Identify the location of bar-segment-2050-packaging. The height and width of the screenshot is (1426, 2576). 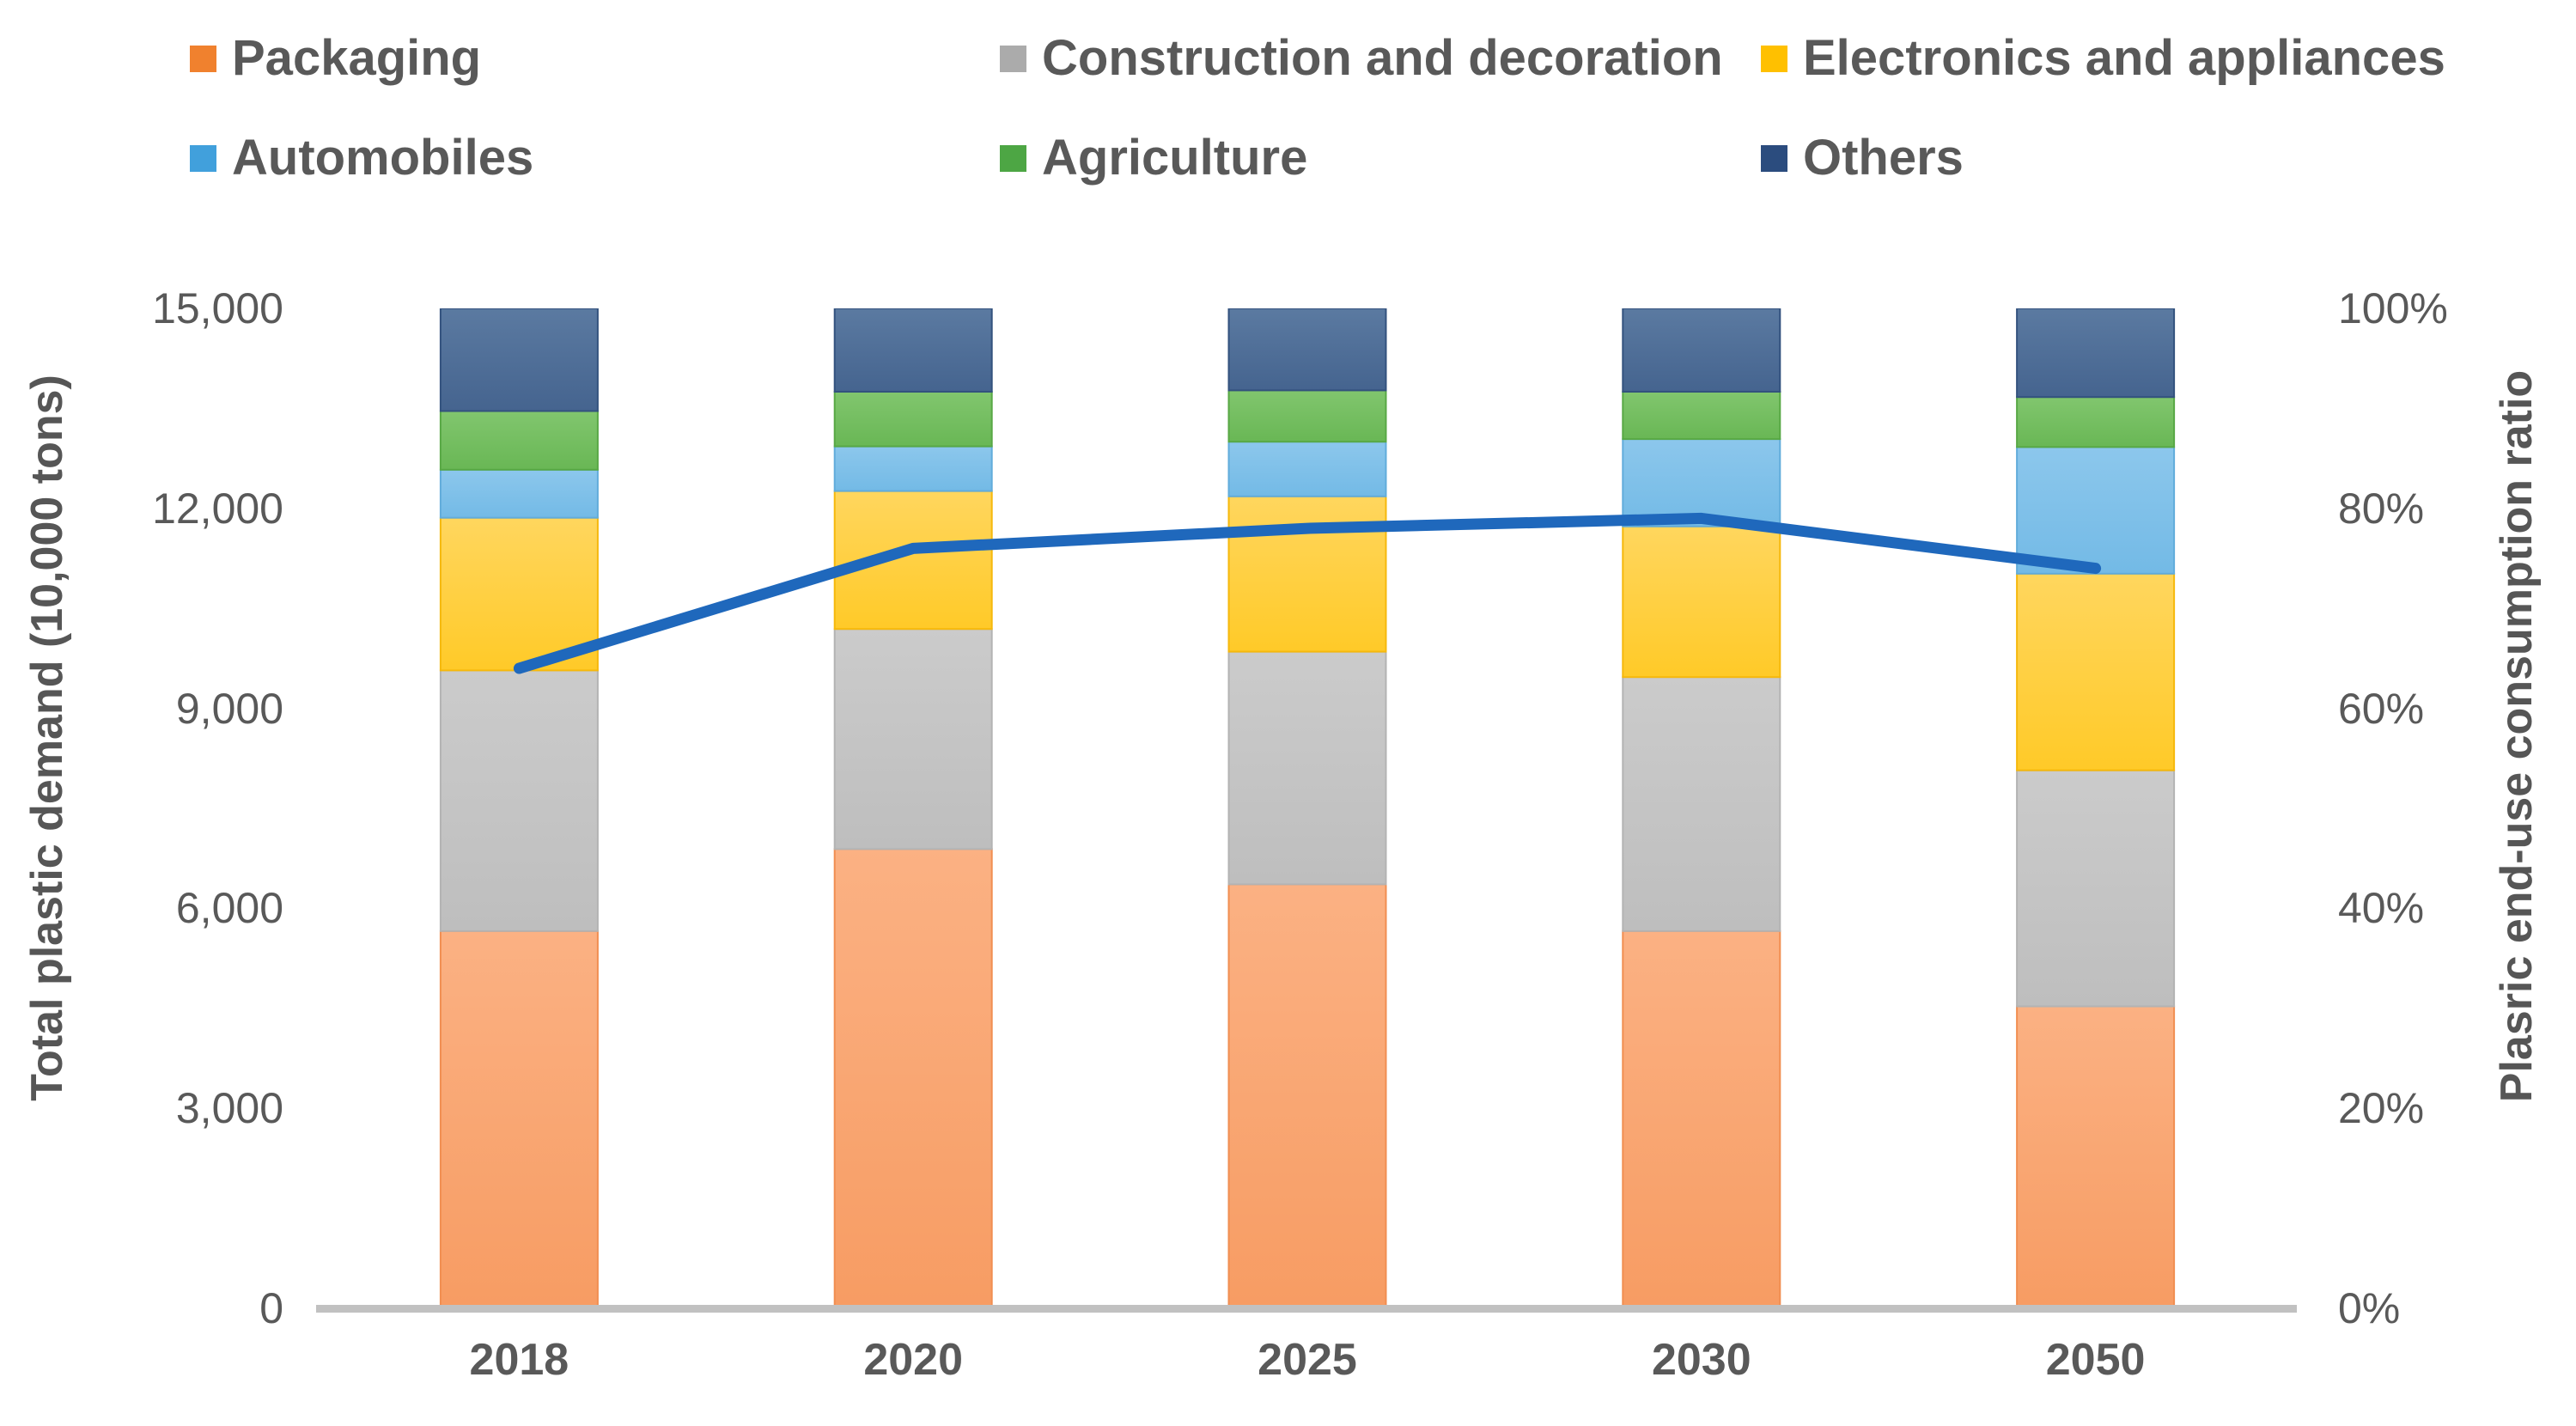
(2096, 1156).